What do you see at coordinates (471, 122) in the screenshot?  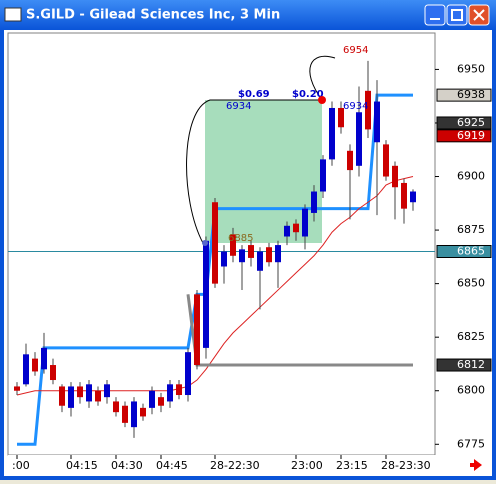 I see `price-tag-label: 6925` at bounding box center [471, 122].